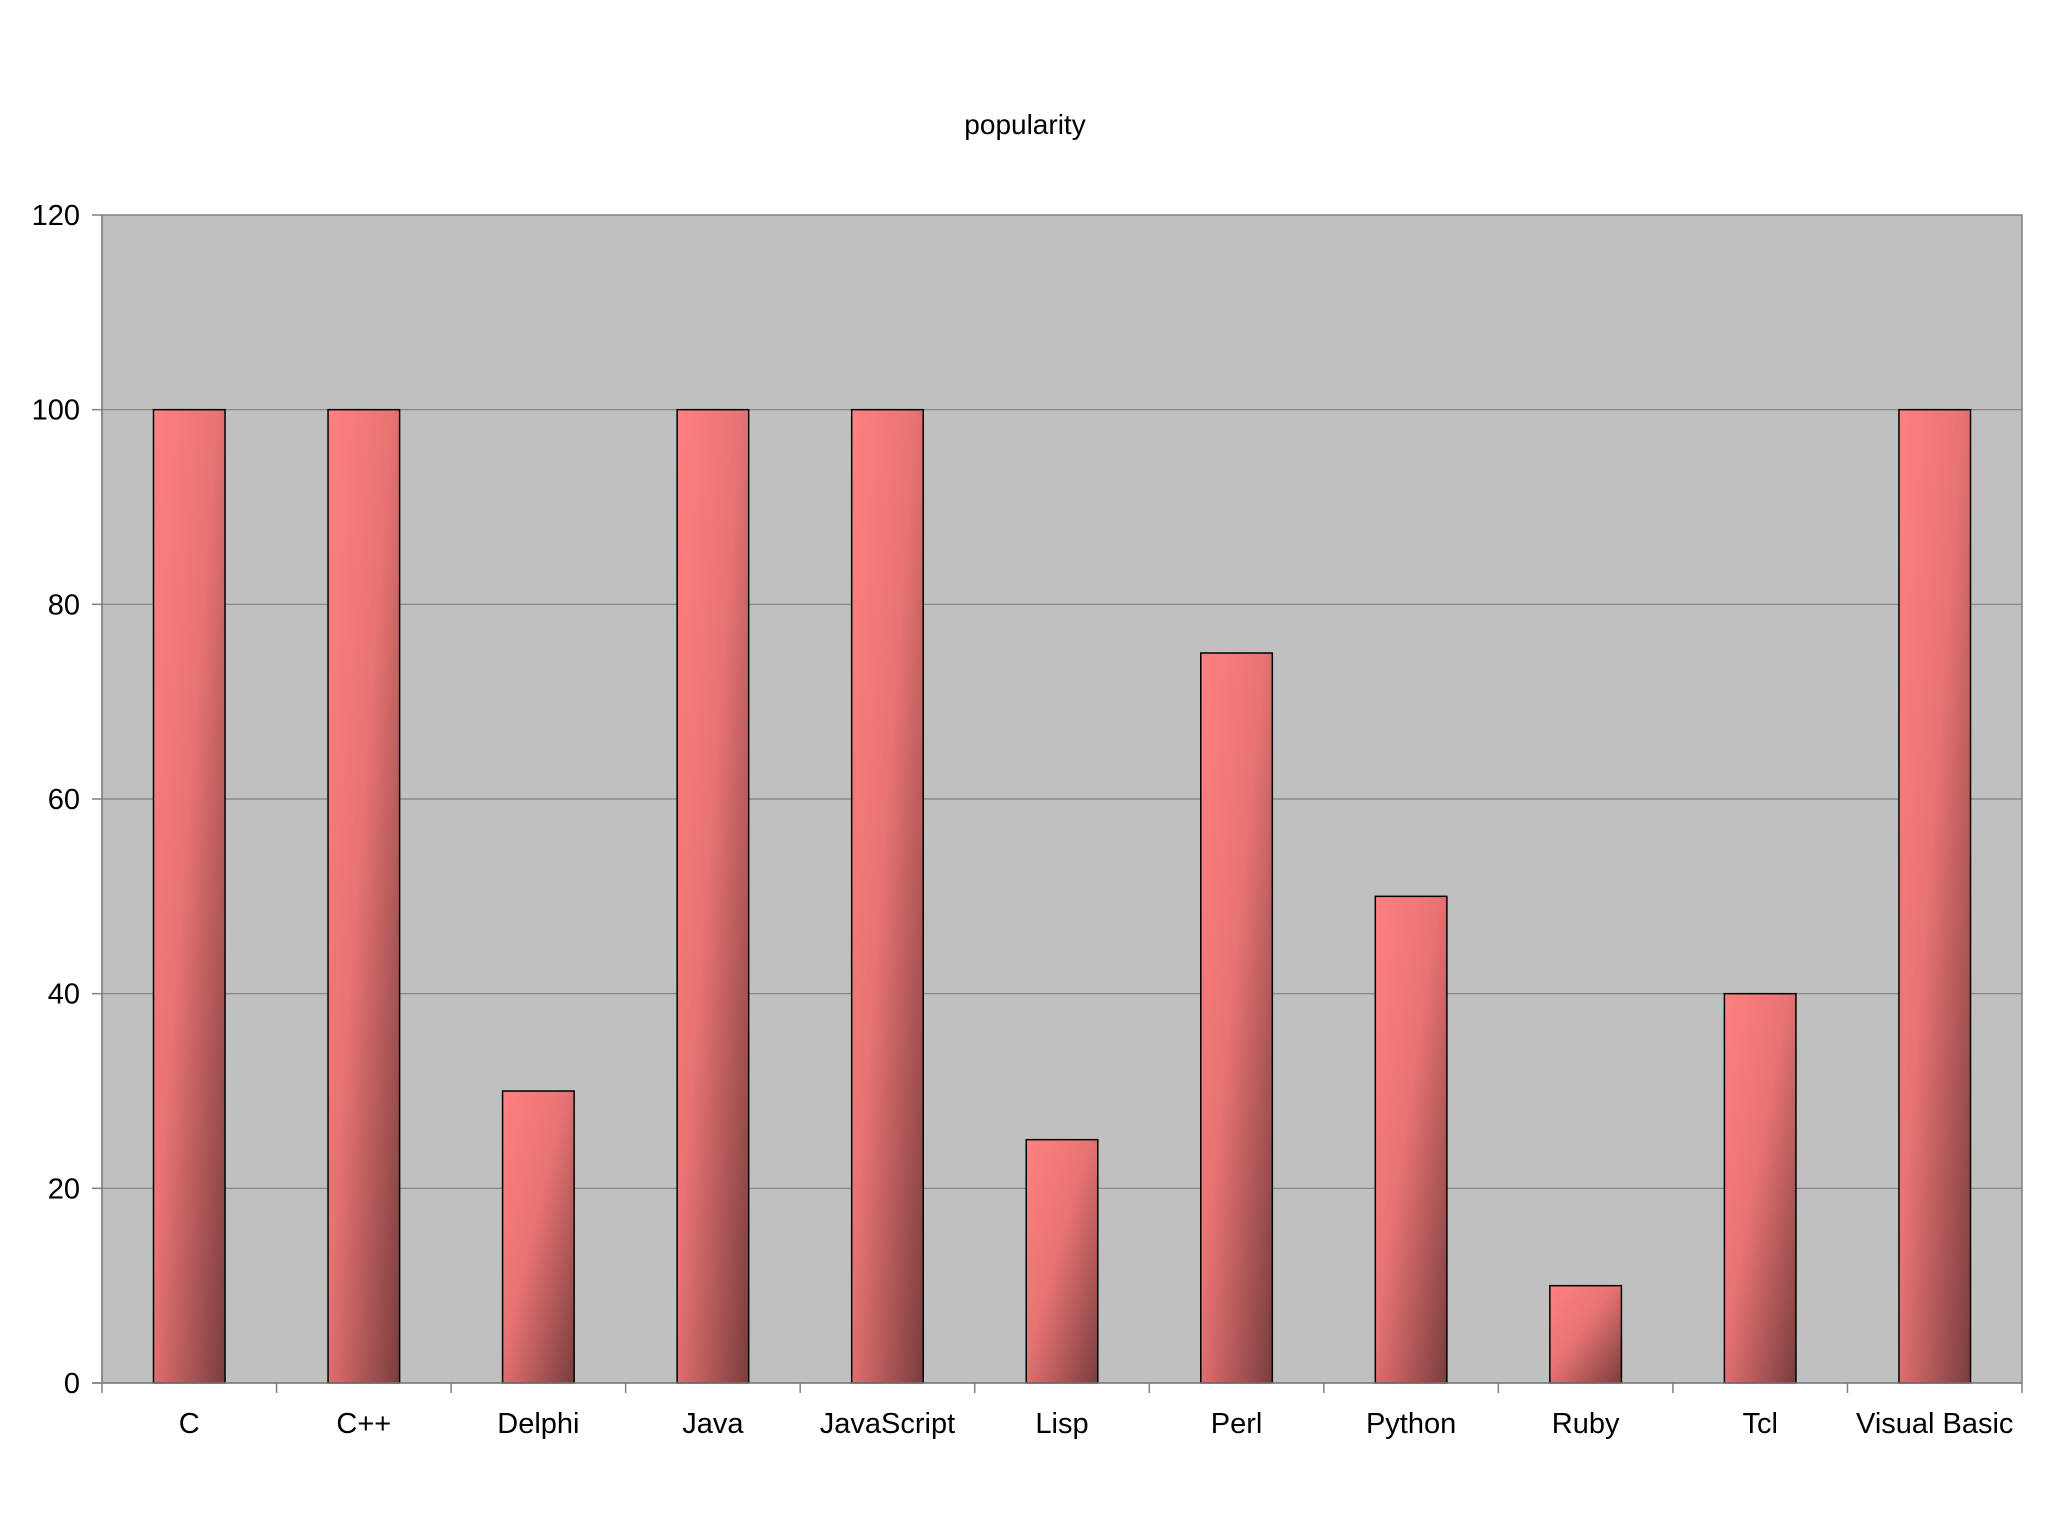 This screenshot has width=2048, height=1536. Describe the element at coordinates (1759, 1424) in the screenshot. I see `x-tick-label: Tcl` at that location.